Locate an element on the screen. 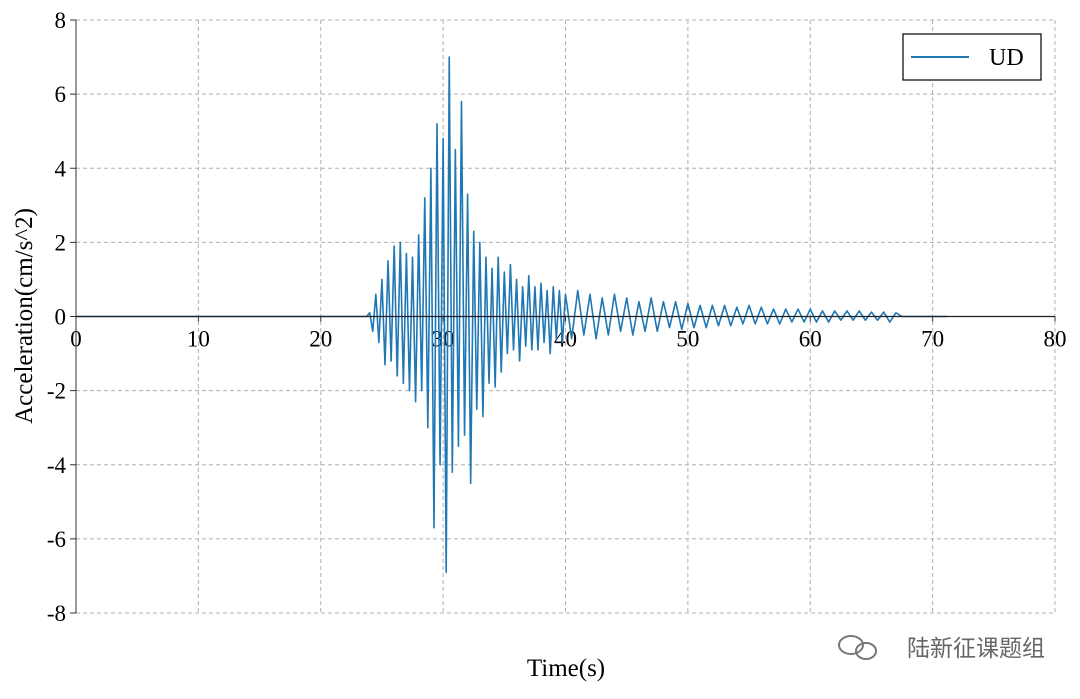  watermark-icon is located at coordinates (857, 647).